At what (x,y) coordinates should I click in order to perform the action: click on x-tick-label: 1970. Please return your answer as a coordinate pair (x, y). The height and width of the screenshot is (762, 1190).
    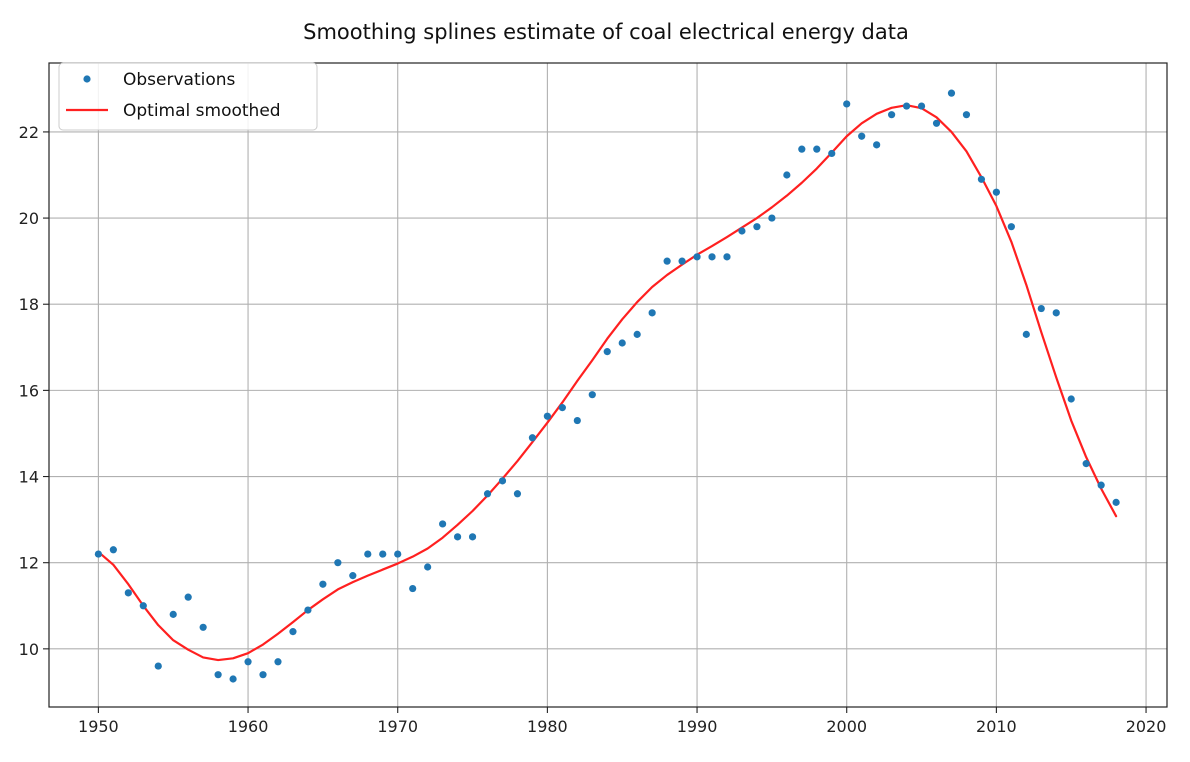
    Looking at the image, I should click on (397, 726).